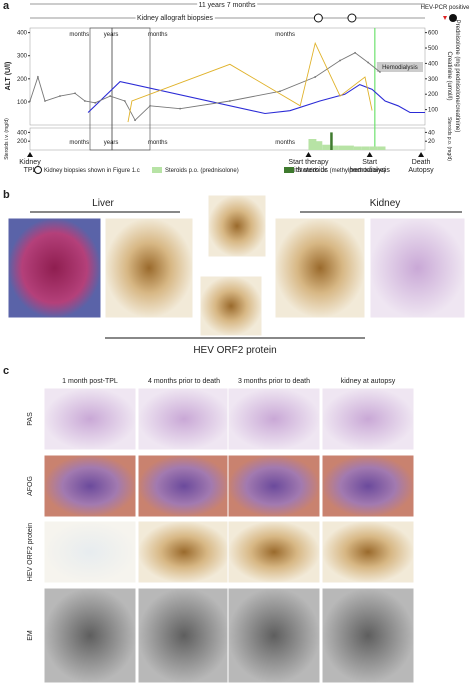 This screenshot has width=471, height=685. Describe the element at coordinates (30, 486) in the screenshot. I see `row-label: AFOG` at that location.